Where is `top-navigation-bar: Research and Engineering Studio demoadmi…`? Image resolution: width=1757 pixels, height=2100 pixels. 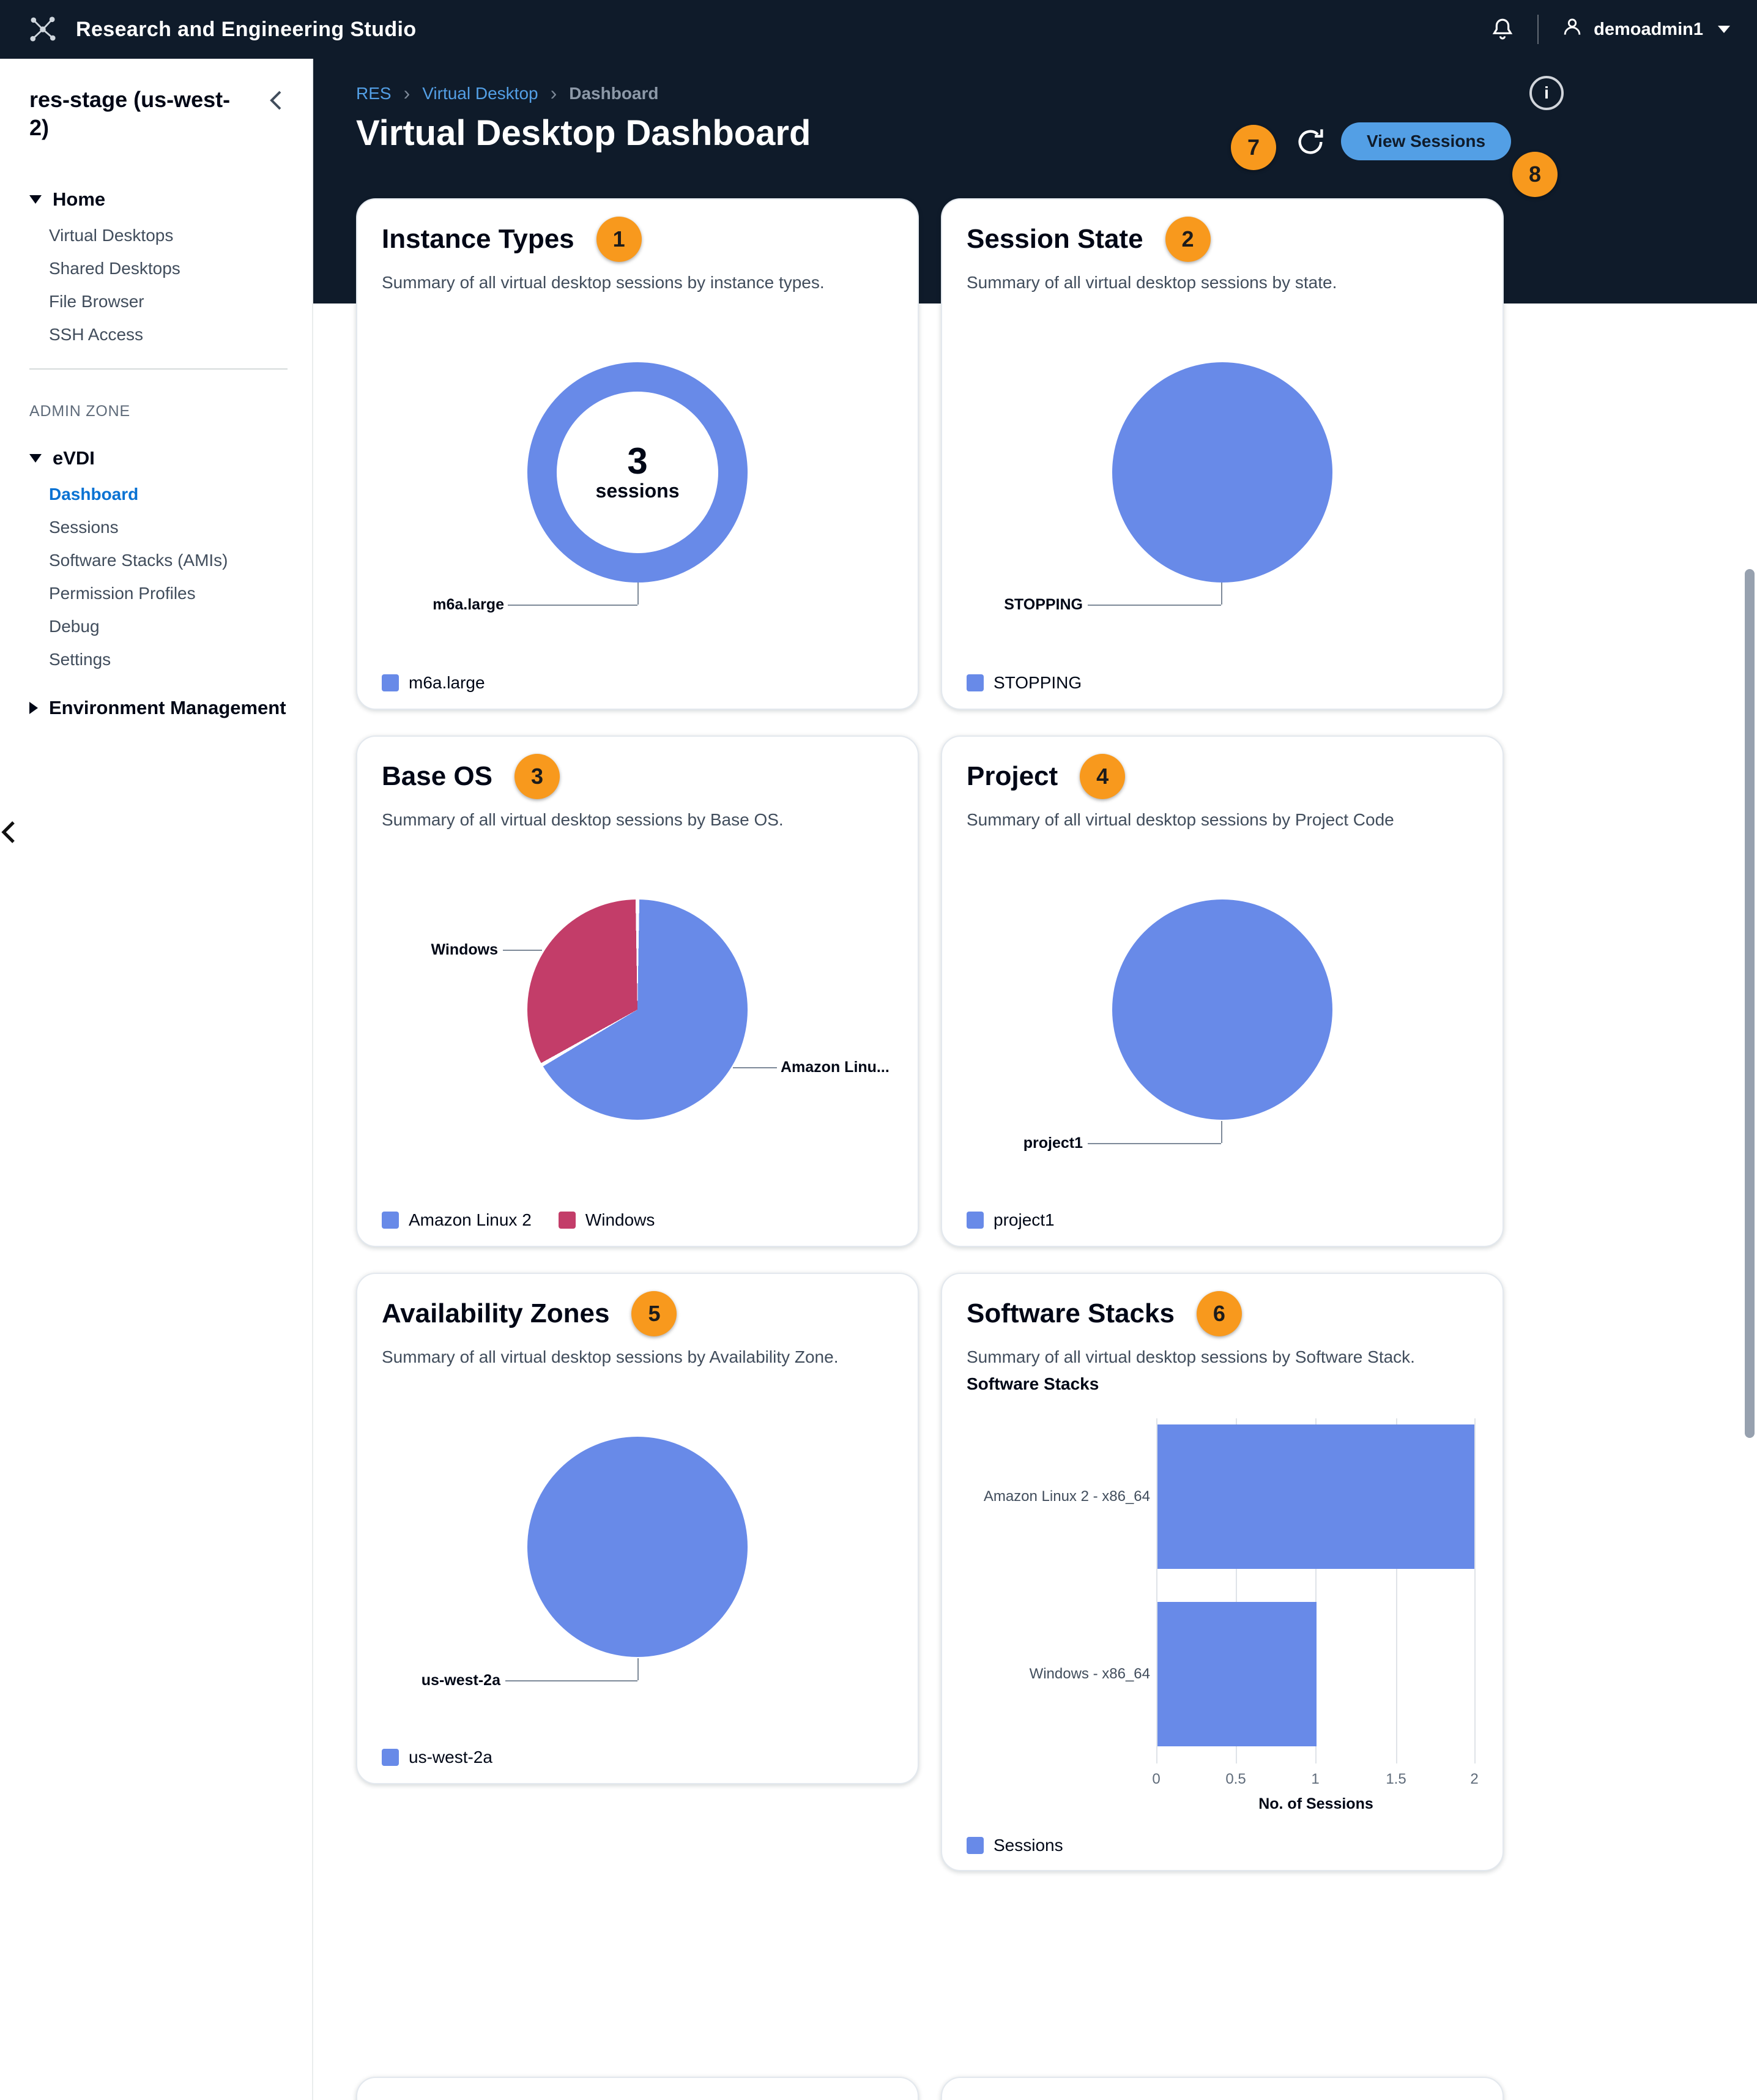
top-navigation-bar: Research and Engineering Studio demoadmi… is located at coordinates (878, 29).